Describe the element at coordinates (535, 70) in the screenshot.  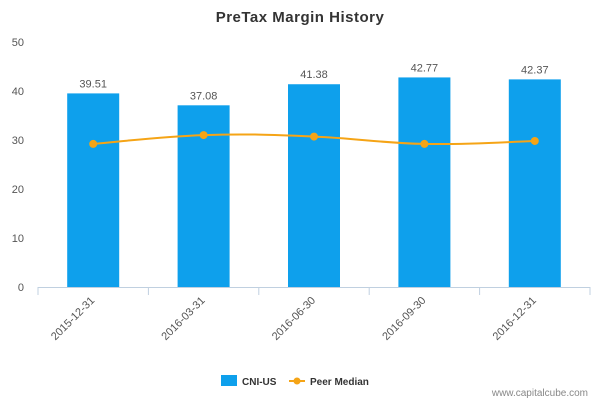
I see `bar-data-label: 42.37` at that location.